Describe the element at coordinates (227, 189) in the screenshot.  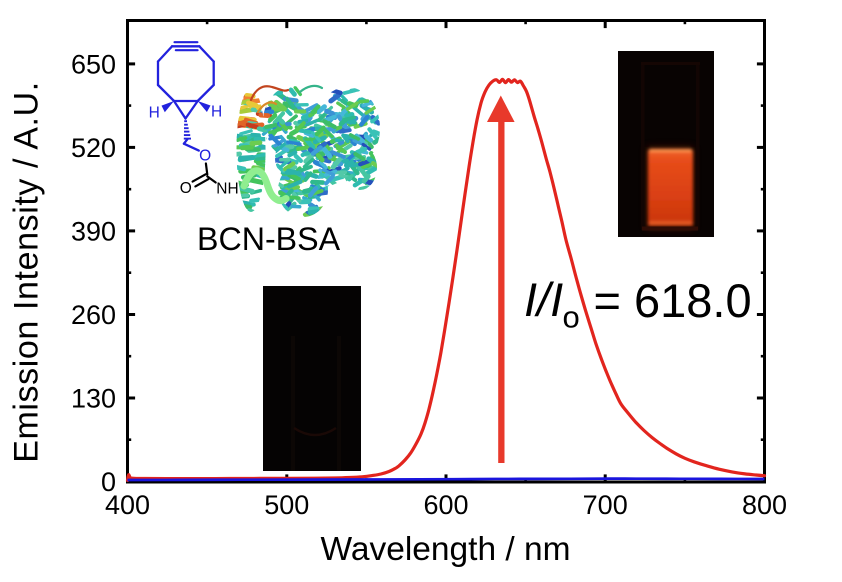
I see `svg-text: NH` at that location.